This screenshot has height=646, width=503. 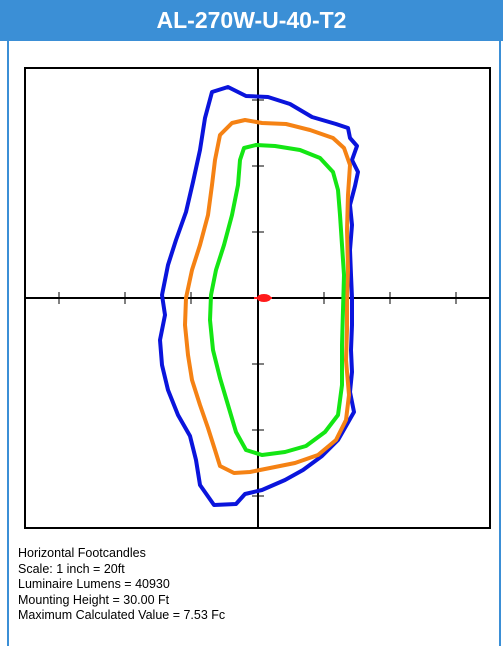 What do you see at coordinates (251, 20) in the screenshot?
I see `plot-title: AL-270W-U-40-T2` at bounding box center [251, 20].